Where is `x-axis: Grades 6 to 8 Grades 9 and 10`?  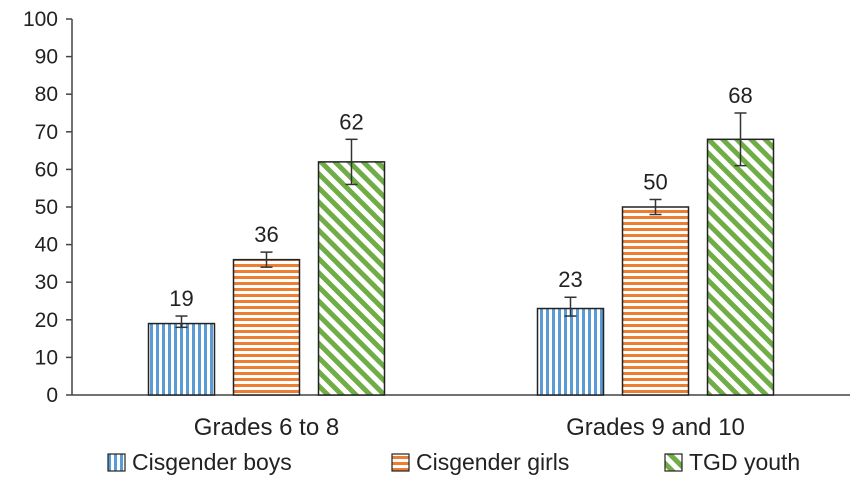
x-axis: Grades 6 to 8 Grades 9 and 10 is located at coordinates (461, 417).